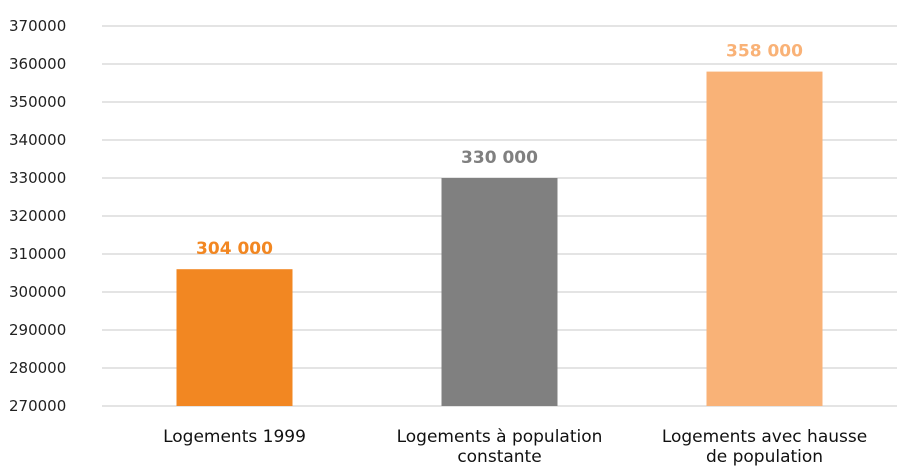 The width and height of the screenshot is (915, 470). Describe the element at coordinates (37, 178) in the screenshot. I see `y-tick-label: 330000` at that location.